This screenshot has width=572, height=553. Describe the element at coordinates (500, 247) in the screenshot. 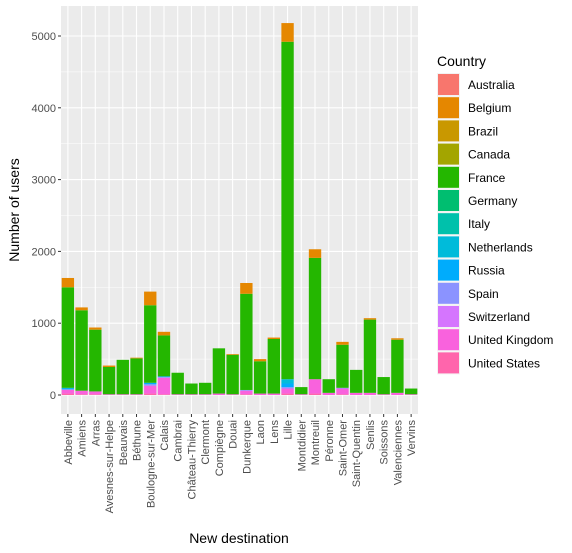

I see `legend-label: Netherlands` at that location.